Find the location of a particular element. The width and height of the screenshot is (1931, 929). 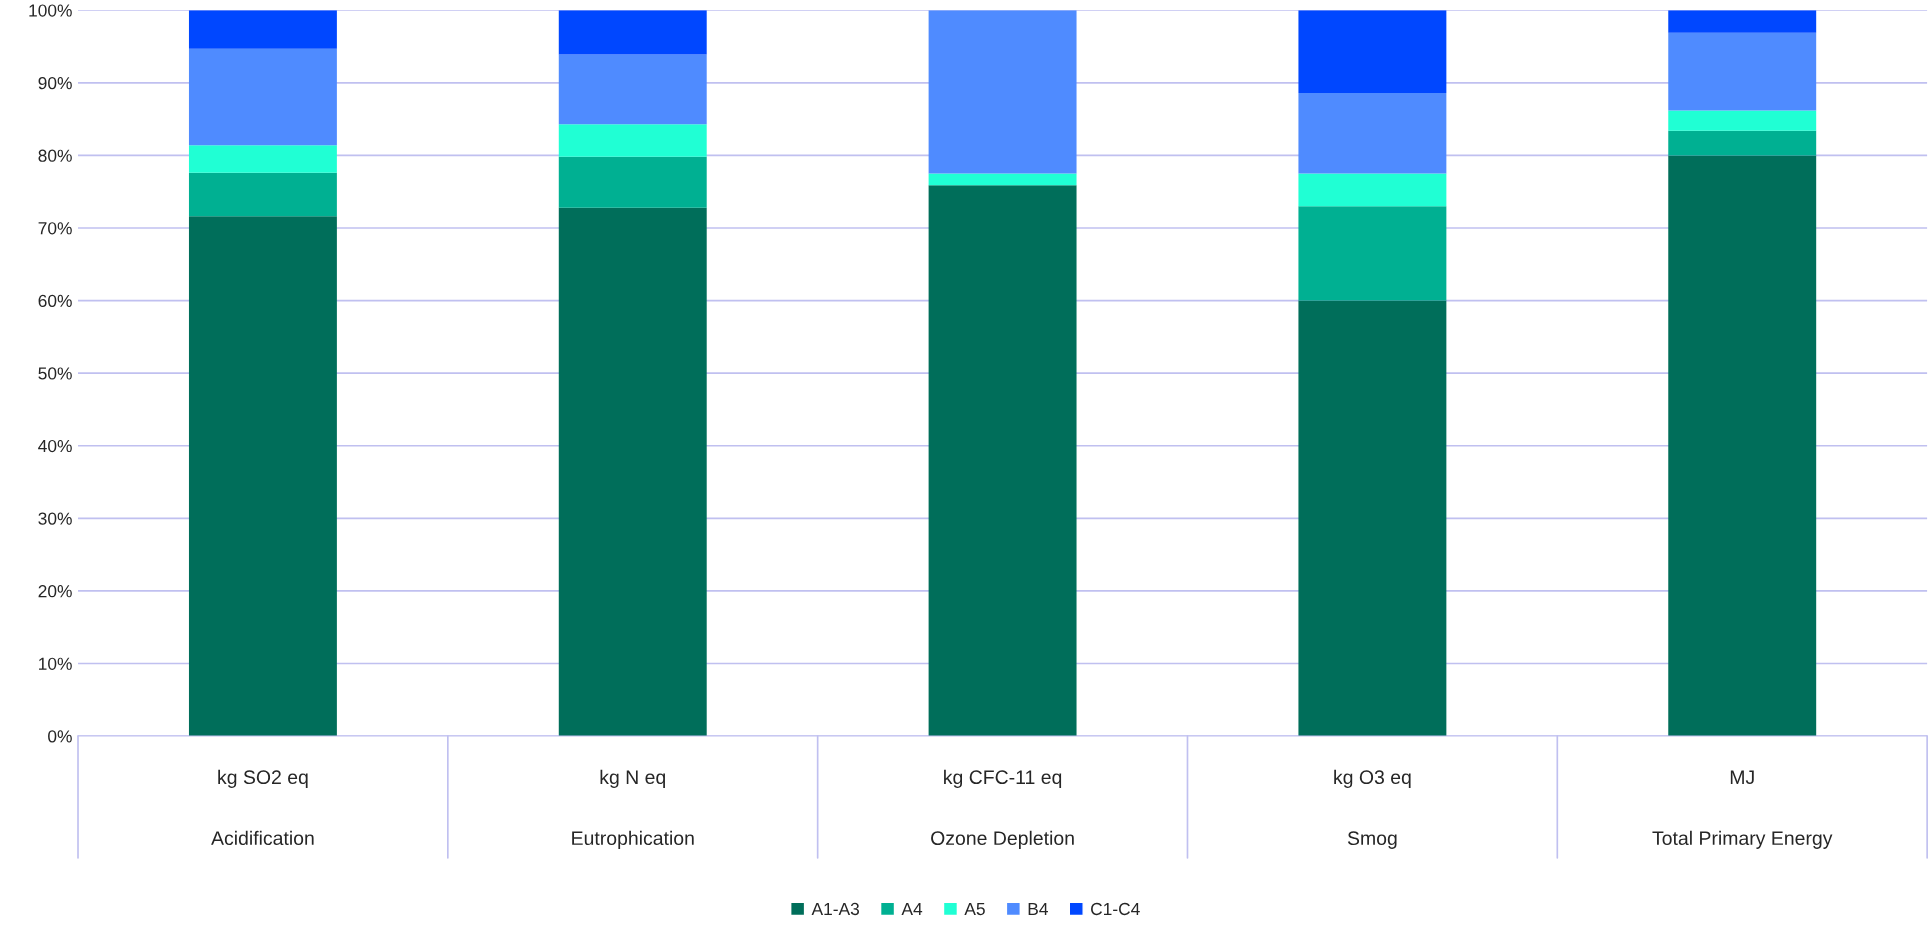

category-label: kg CFC-11 eq Ozone Depletion is located at coordinates (1002, 809).